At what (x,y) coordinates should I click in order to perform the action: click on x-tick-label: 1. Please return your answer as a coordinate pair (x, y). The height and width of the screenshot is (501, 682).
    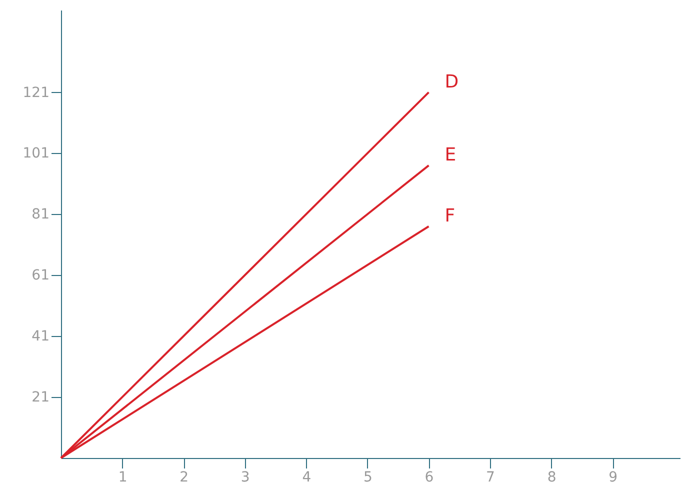
    Looking at the image, I should click on (123, 478).